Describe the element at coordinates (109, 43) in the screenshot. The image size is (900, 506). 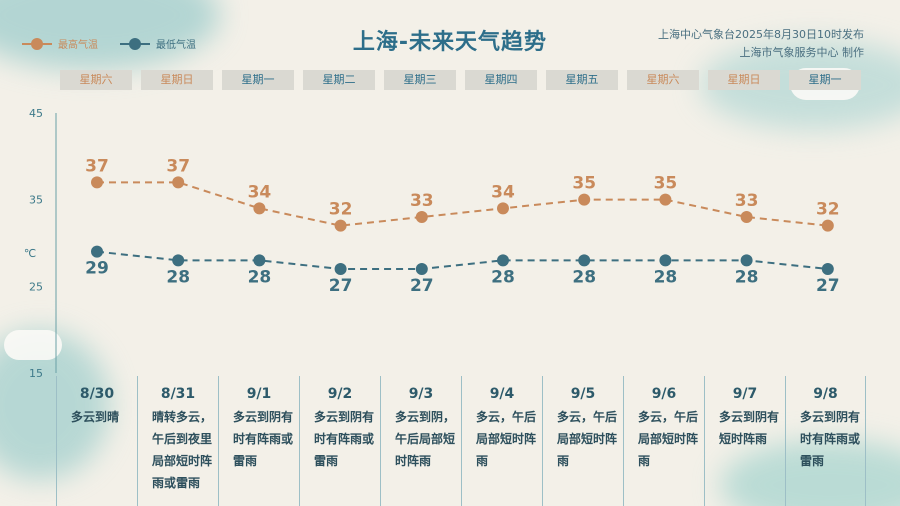
I see `legend: 最高气温 最低气温` at that location.